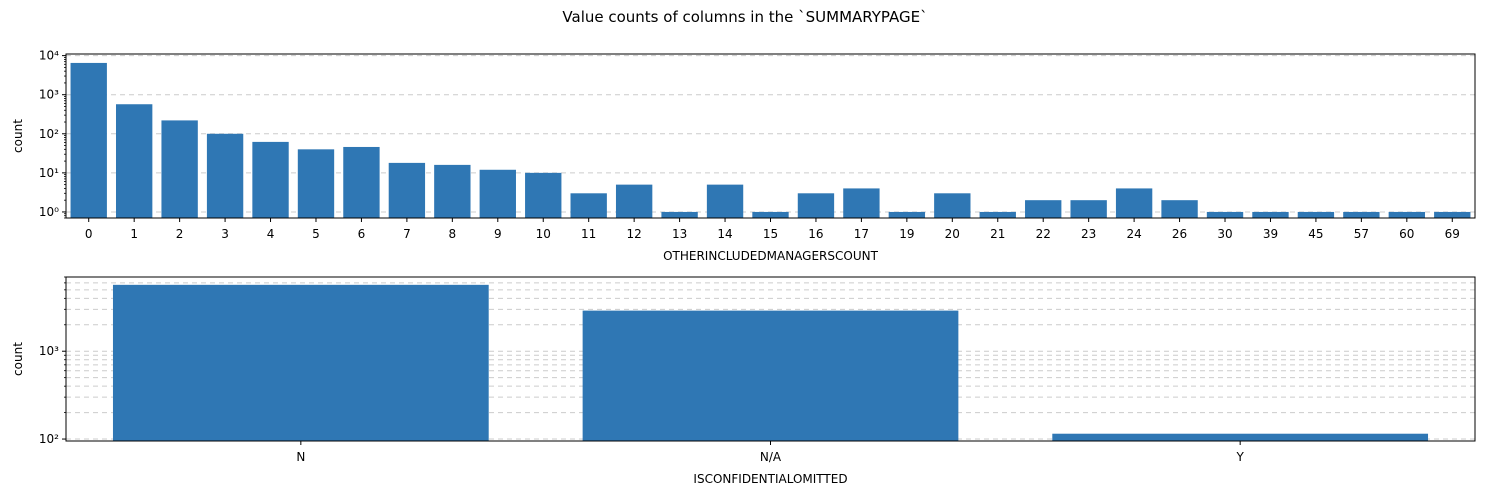 This screenshot has width=1490, height=499. Describe the element at coordinates (1239, 457) in the screenshot. I see `x-tick-label: Y` at that location.